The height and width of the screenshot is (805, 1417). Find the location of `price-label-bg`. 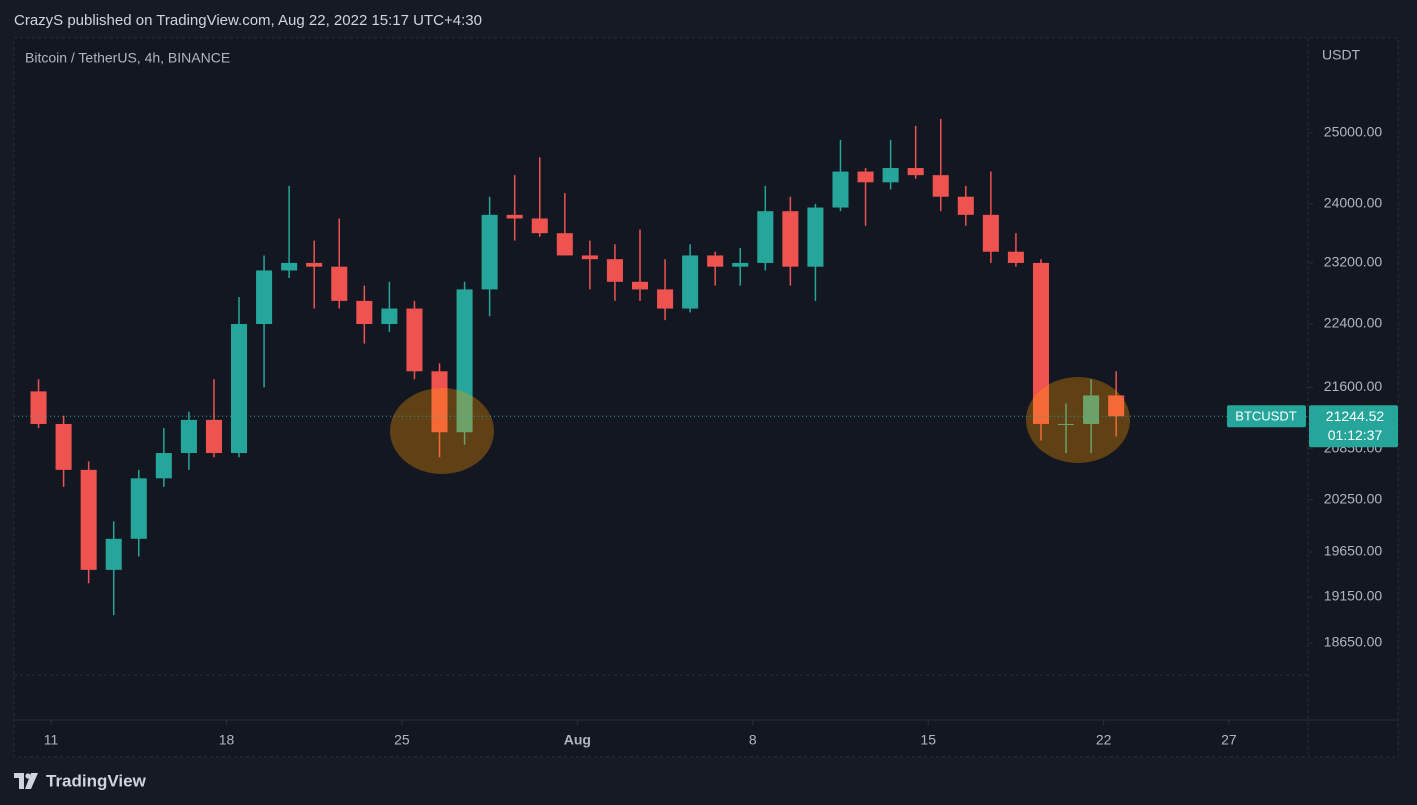

price-label-bg is located at coordinates (1353, 426).